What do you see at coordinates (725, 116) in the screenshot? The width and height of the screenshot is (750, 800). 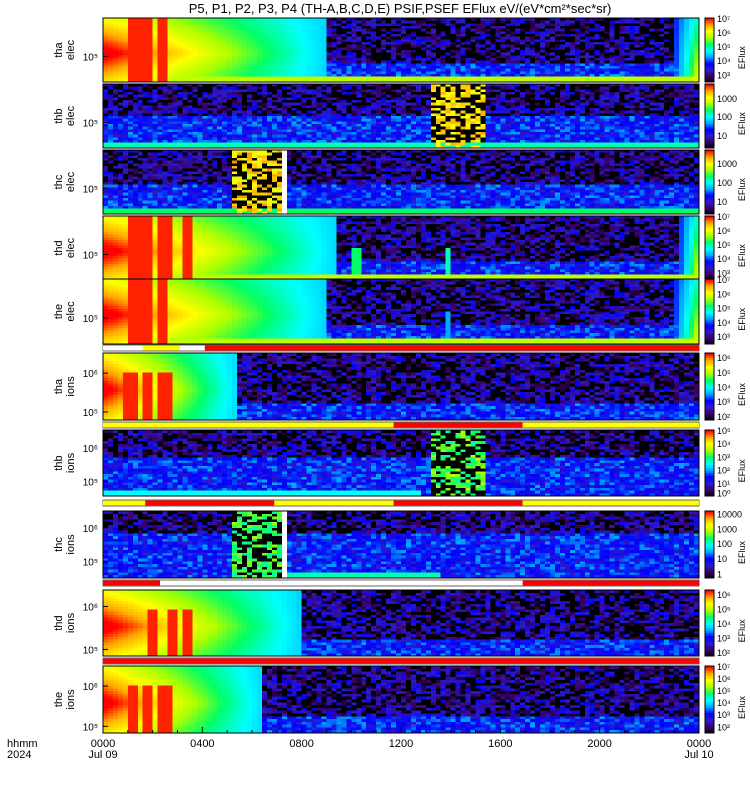 I see `colorbar-thb-elec: 1000 100 10 EFlux` at bounding box center [725, 116].